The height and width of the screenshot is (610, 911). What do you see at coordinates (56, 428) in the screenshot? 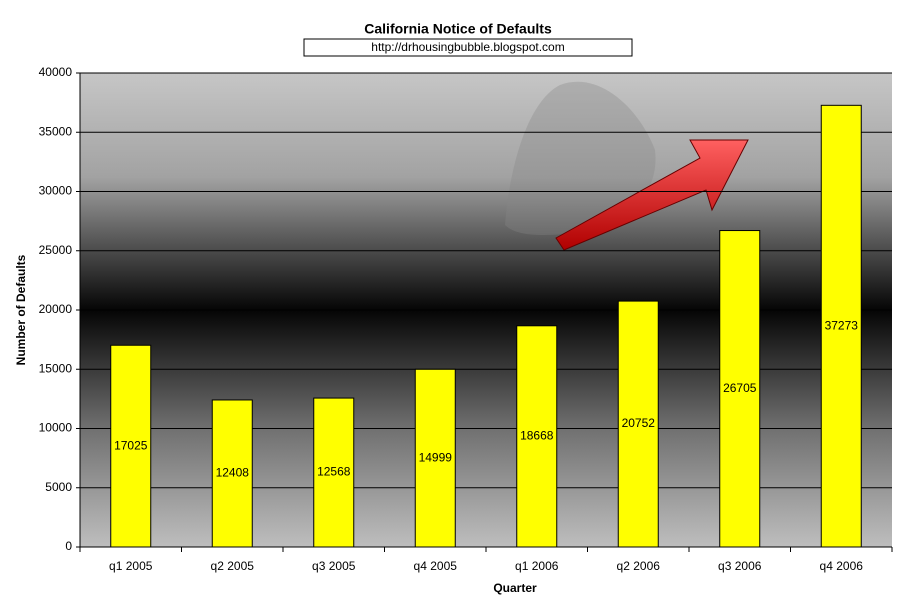
I see `y-tick-label: 10000` at bounding box center [56, 428].